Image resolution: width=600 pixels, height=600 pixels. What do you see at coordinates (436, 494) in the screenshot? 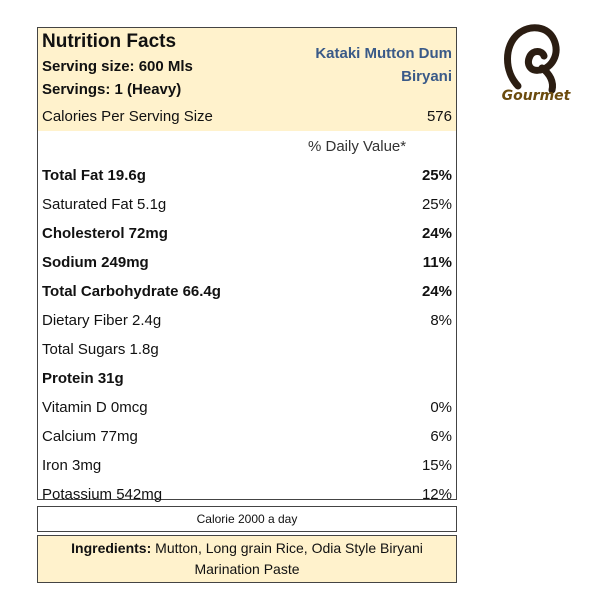
I see `nutrient-daily-value: 12%` at bounding box center [436, 494].